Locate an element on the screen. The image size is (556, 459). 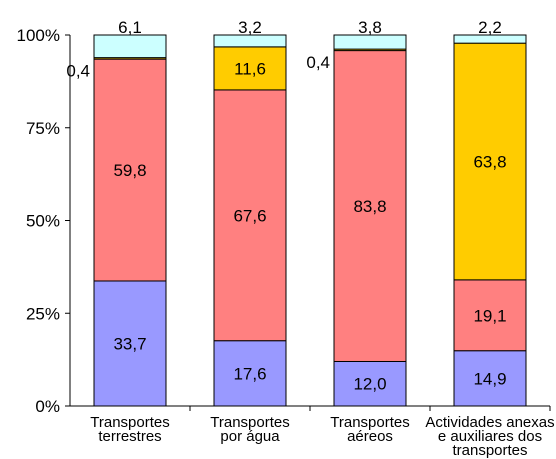
data-label: 83,8 is located at coordinates (369, 206).